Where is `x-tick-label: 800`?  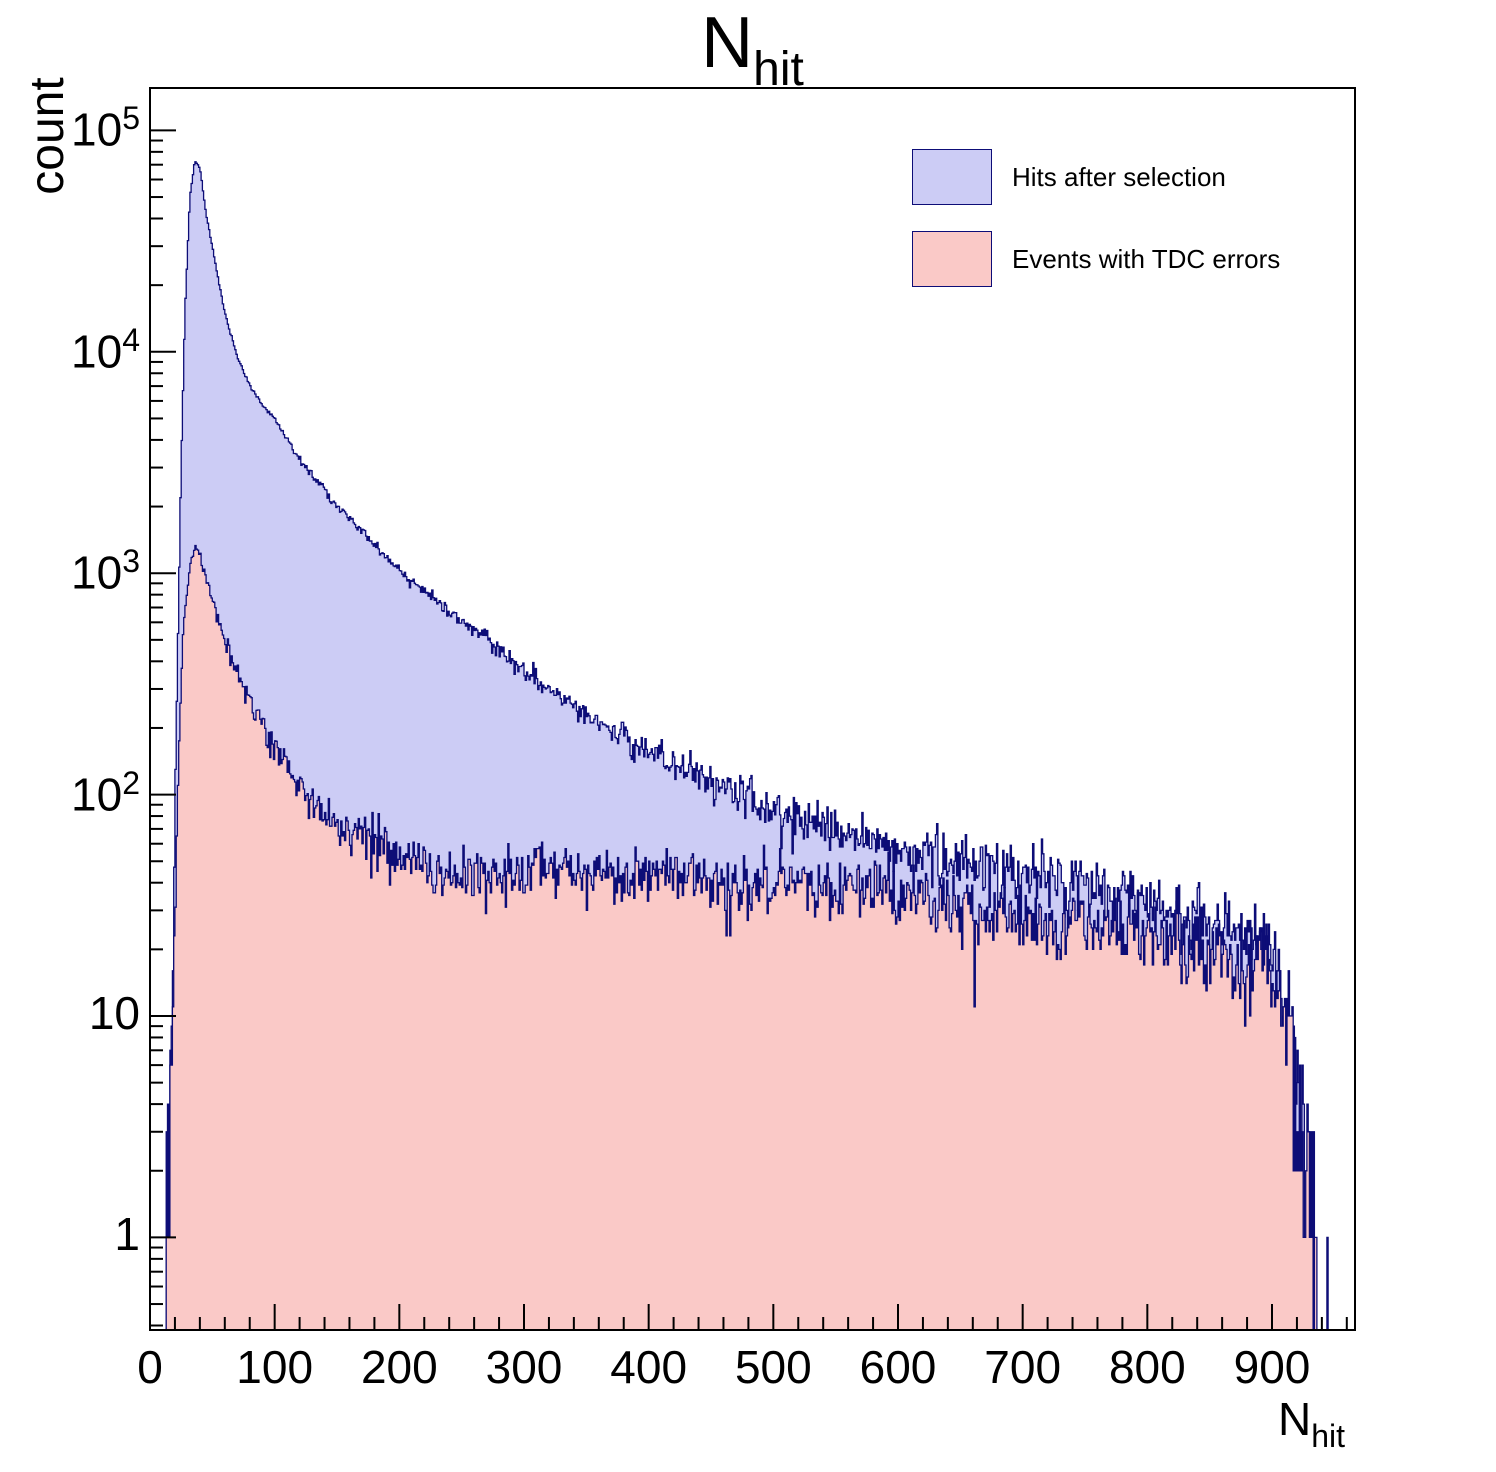
x-tick-label: 800 is located at coordinates (1147, 1367).